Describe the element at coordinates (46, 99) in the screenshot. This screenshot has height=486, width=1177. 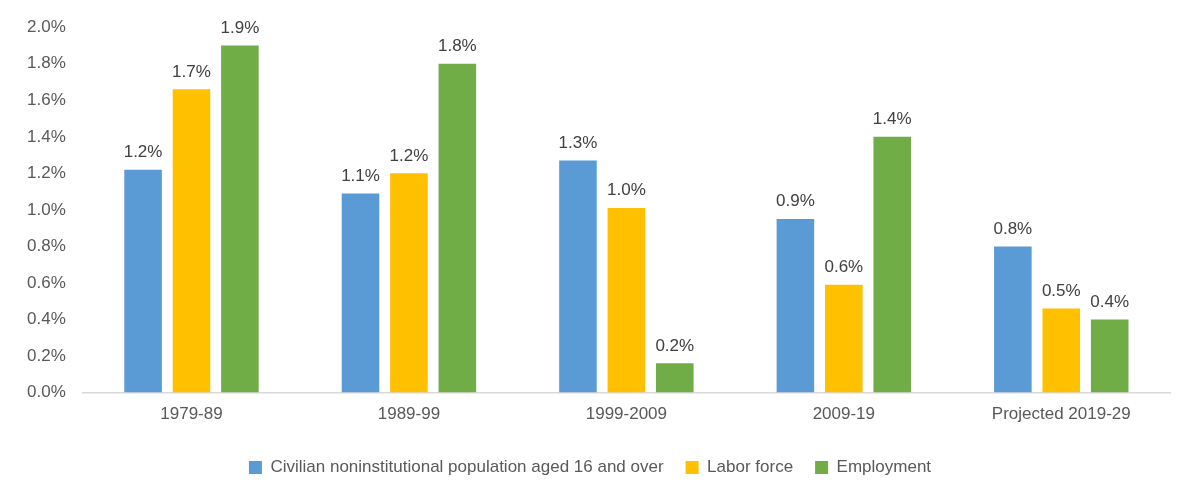
I see `y-tick-label: 1.6%` at that location.